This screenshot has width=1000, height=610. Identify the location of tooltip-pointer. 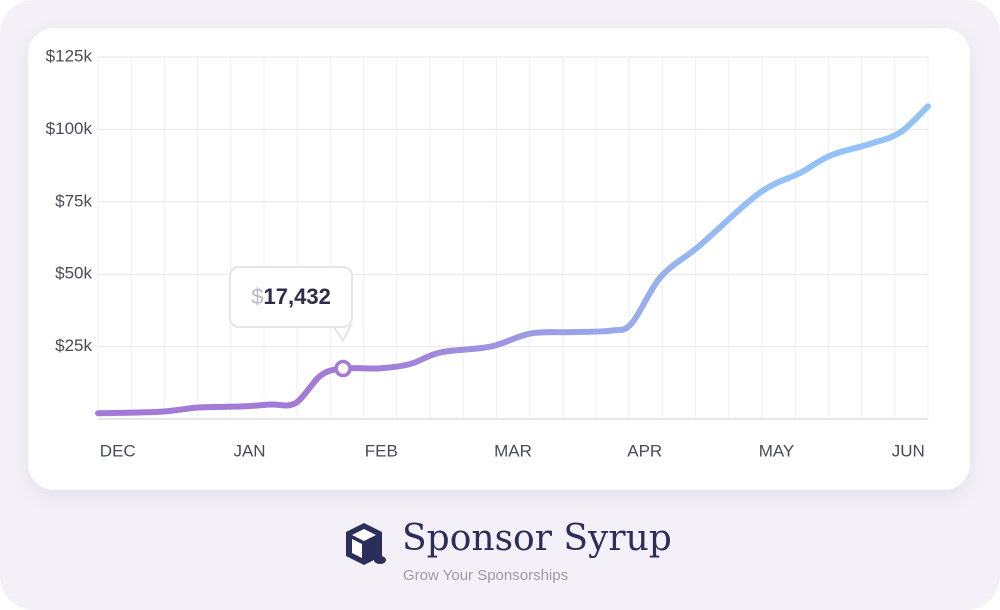
(342, 333).